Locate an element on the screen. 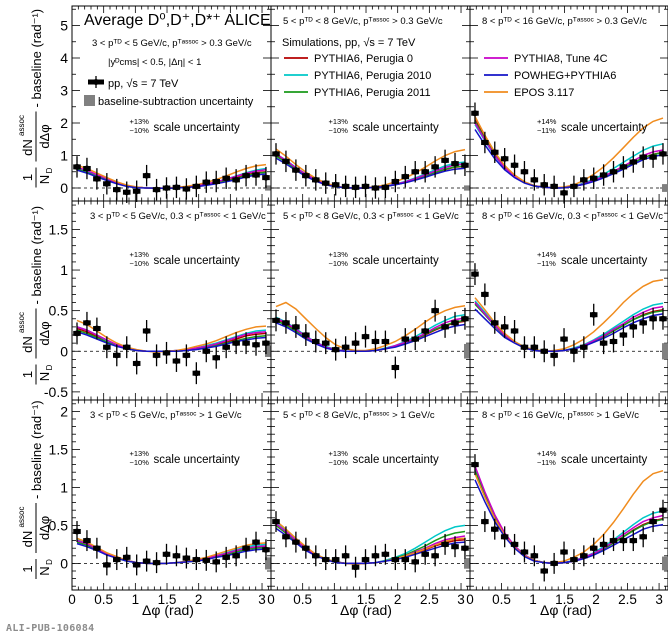 The height and width of the screenshot is (640, 668). model-curve-perugia0 is located at coordinates (569, 518).